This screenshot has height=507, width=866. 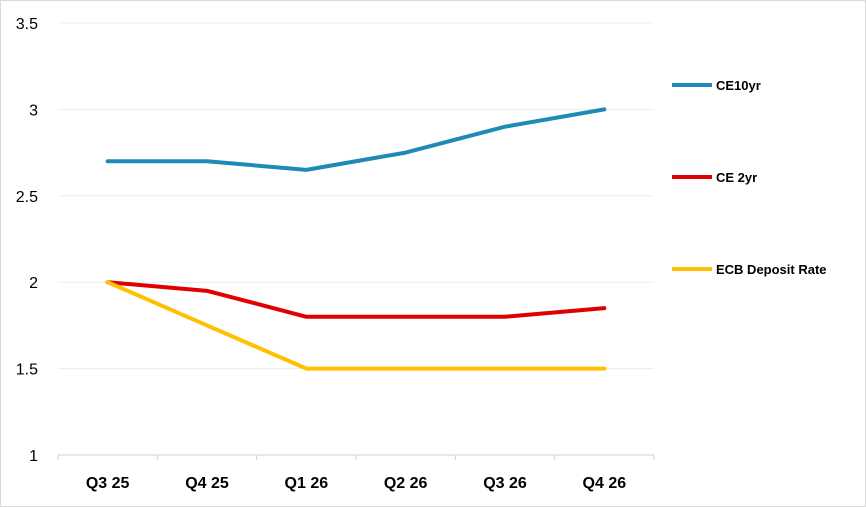 What do you see at coordinates (771, 269) in the screenshot?
I see `legend-label: ECB Deposit Rate` at bounding box center [771, 269].